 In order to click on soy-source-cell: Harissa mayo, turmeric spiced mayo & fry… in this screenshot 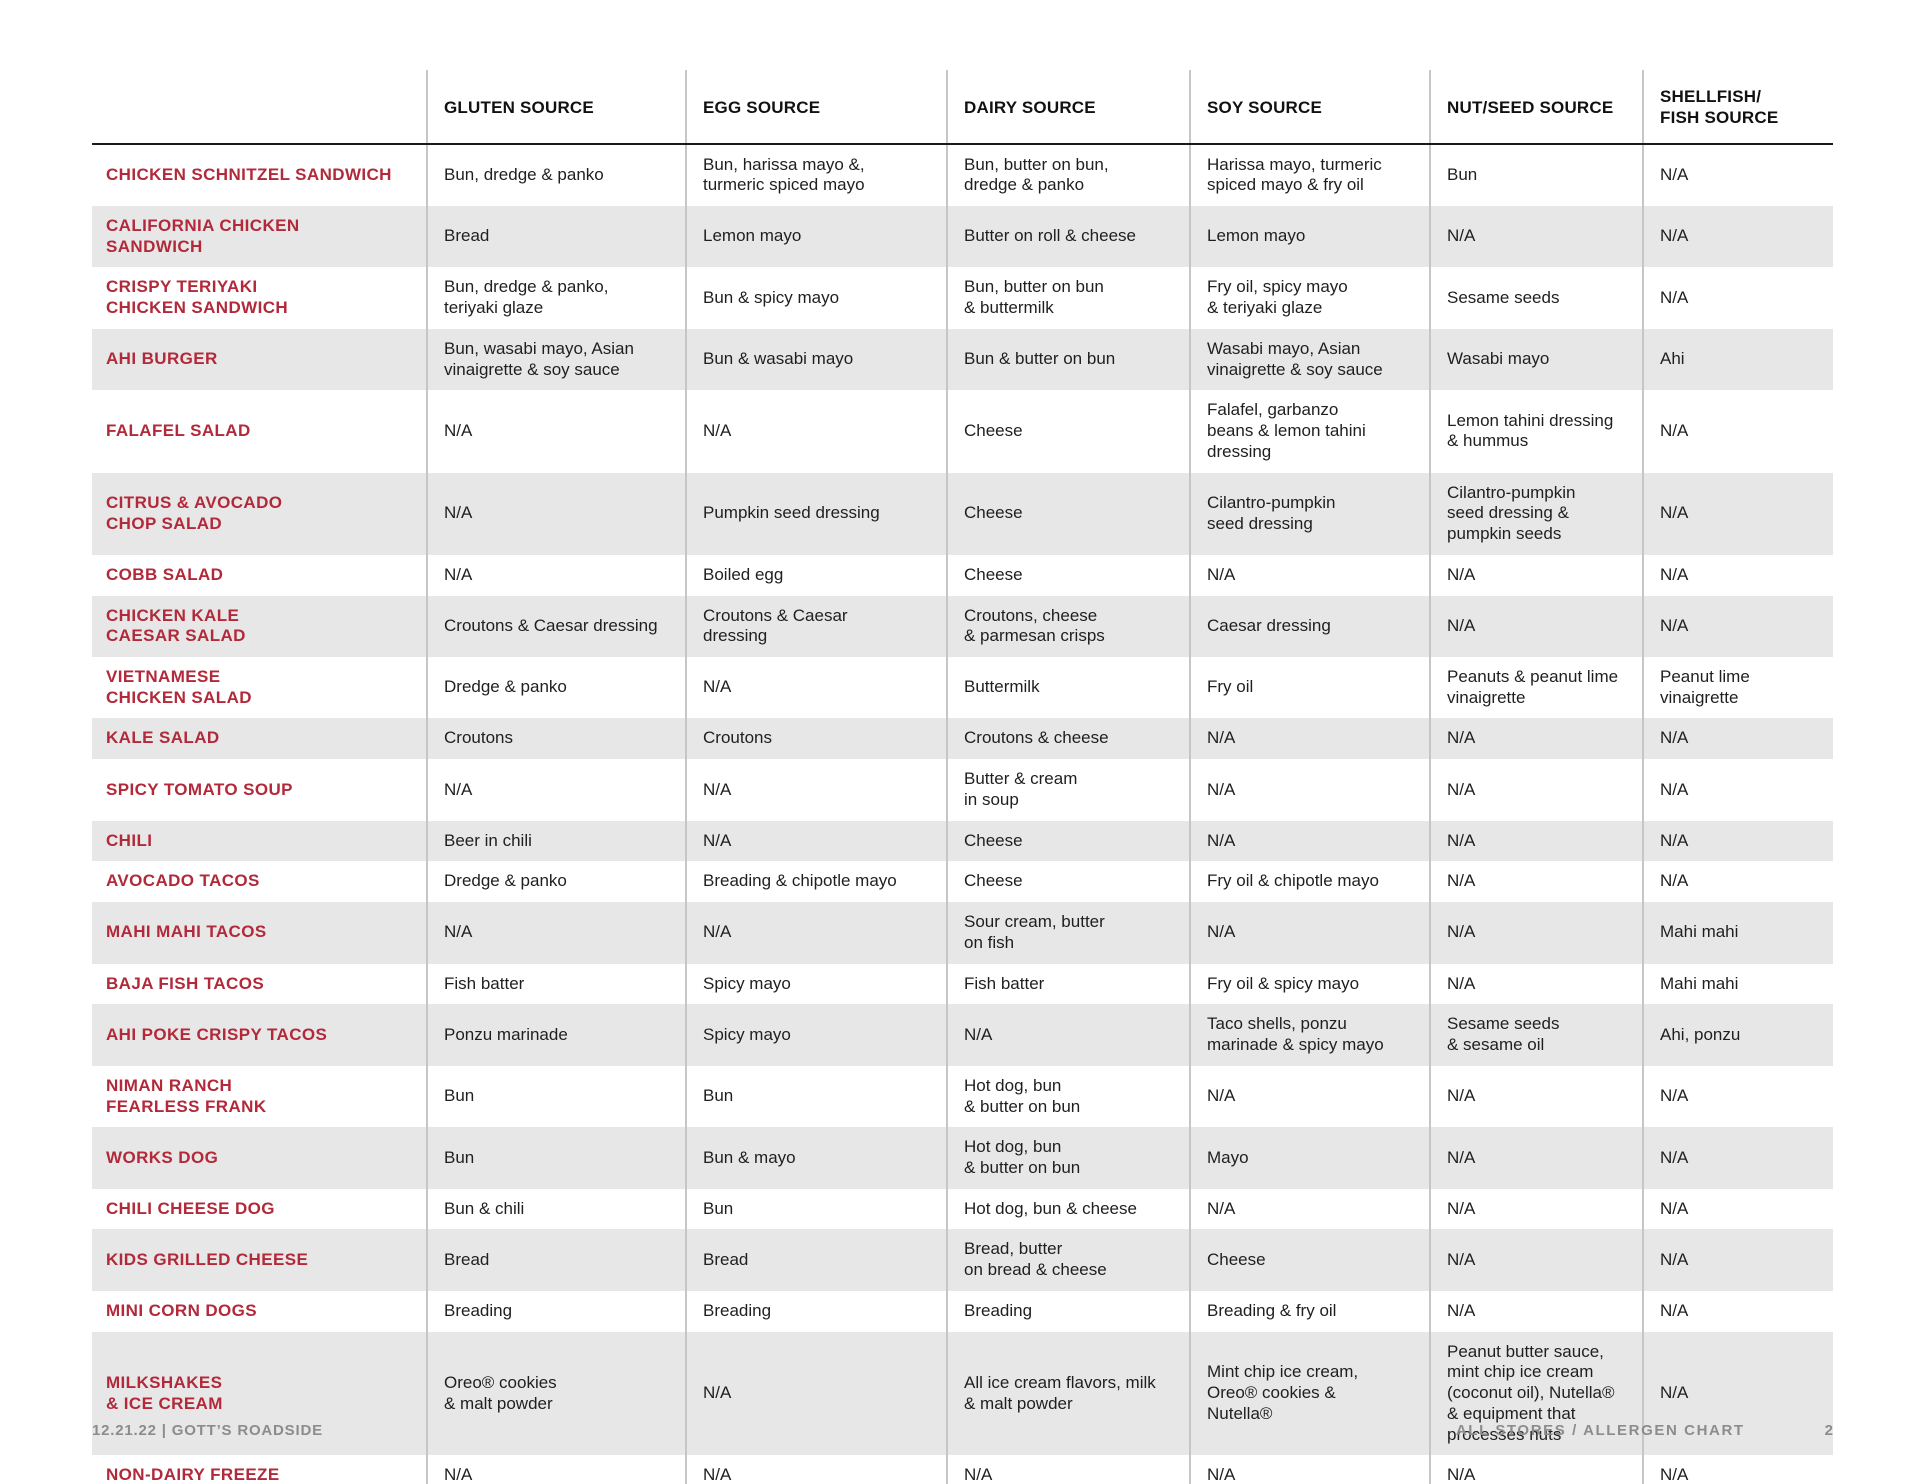, I will do `click(1309, 174)`.